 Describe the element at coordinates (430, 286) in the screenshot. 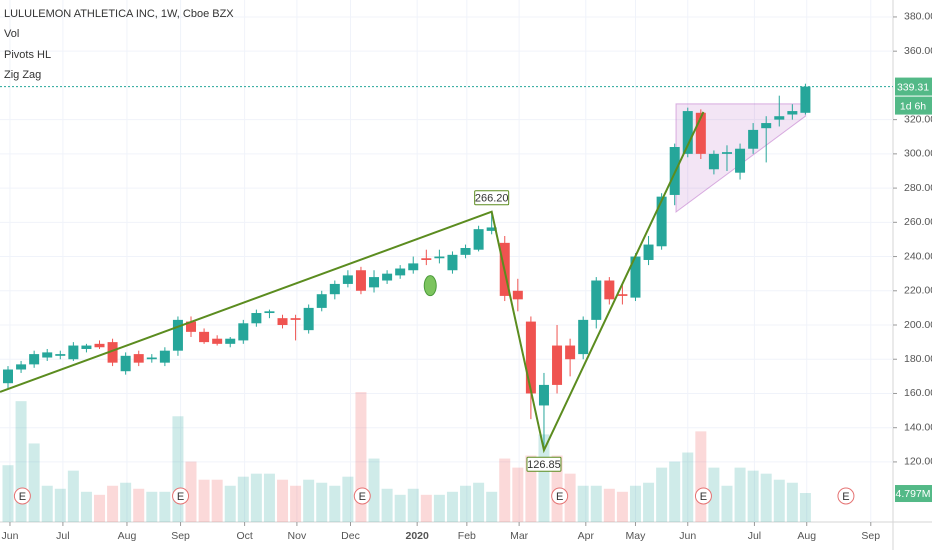

I see `pivot-marker` at that location.